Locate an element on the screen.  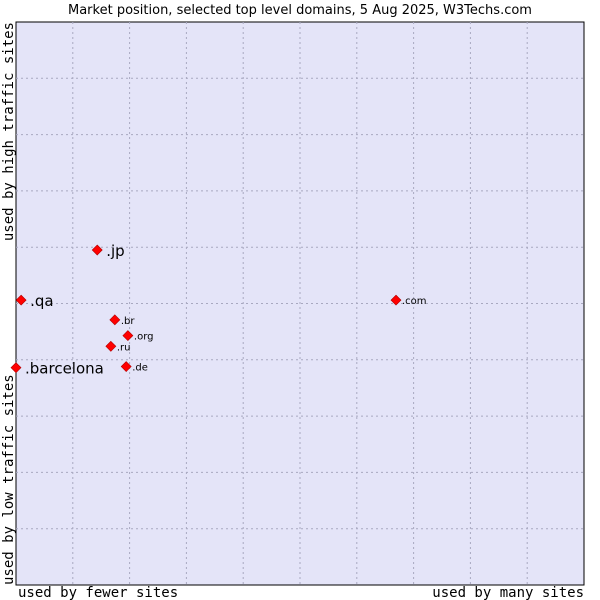
marker-com is located at coordinates (396, 300).